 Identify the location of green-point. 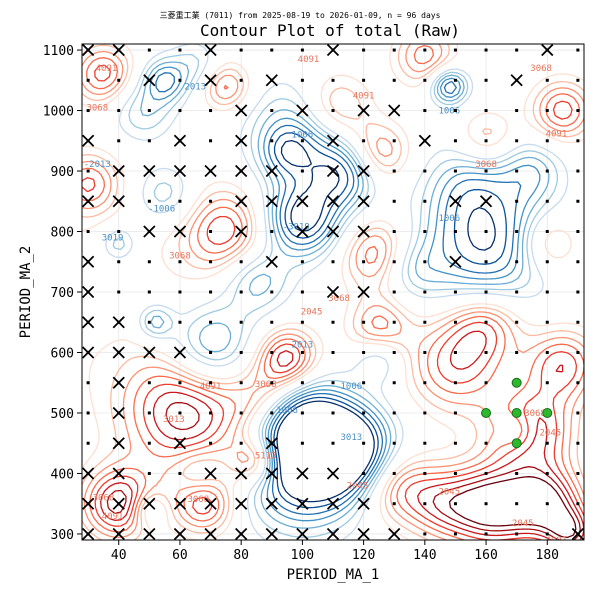
(547, 412).